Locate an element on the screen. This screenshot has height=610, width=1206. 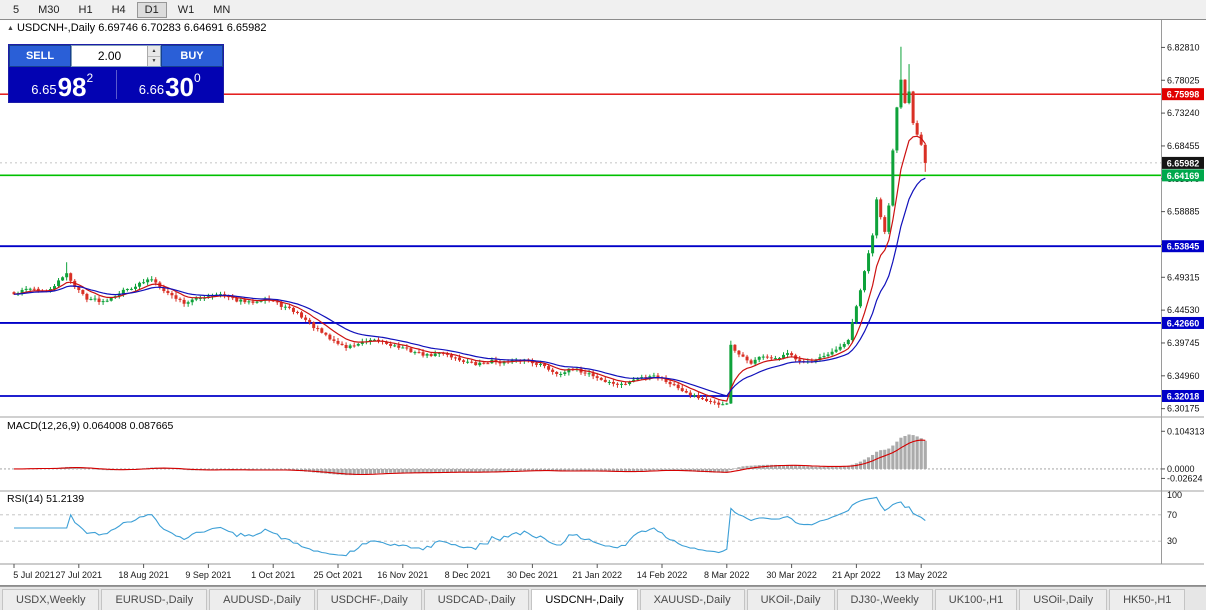
timeframe-button-m30: M30 is located at coordinates (49, 9).